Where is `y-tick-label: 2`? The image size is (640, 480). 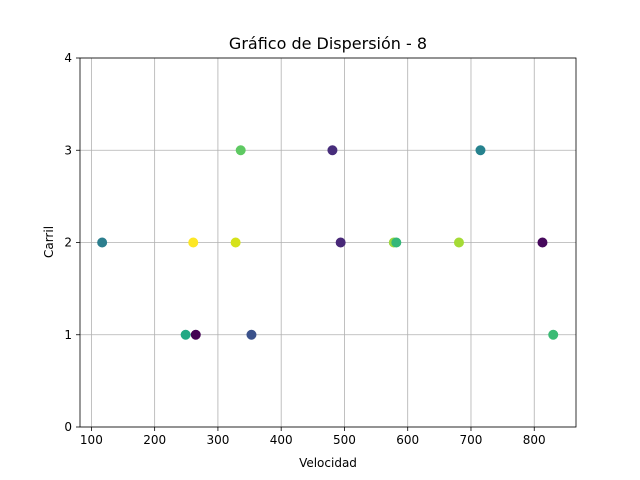 y-tick-label: 2 is located at coordinates (68, 243).